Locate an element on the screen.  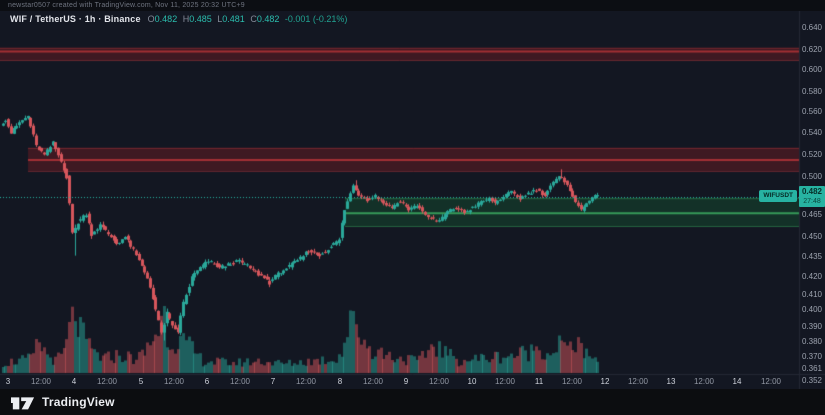
change-value: -0.001 (-0.21%) is located at coordinates (316, 19).